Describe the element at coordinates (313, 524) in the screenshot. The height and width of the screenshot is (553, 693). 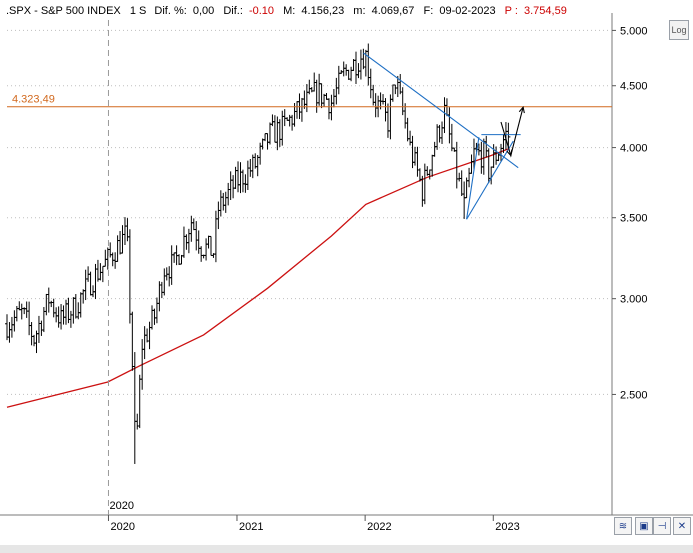
I see `time-axis-ticks: 2020 2021 2022 2023` at that location.